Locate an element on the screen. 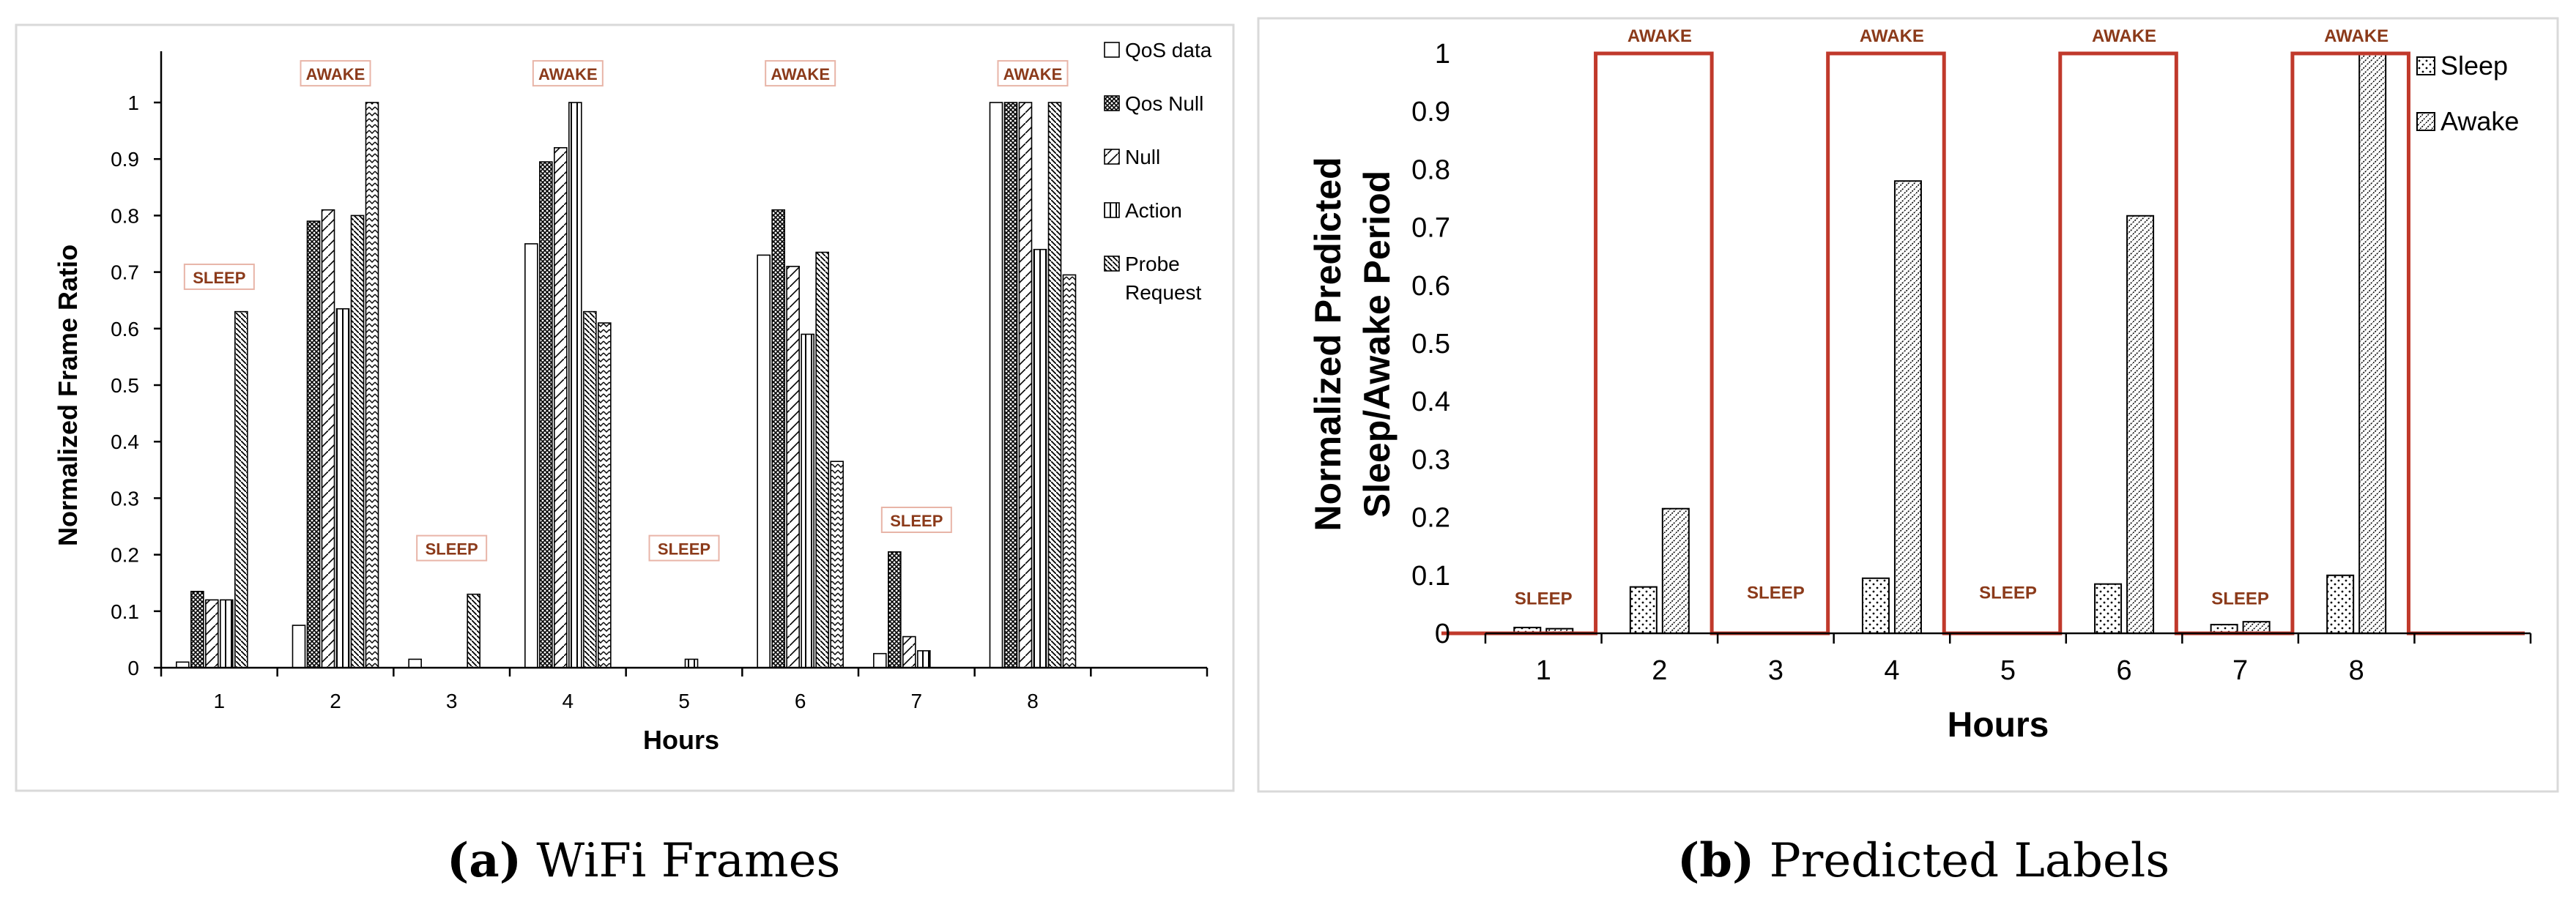  b-axes is located at coordinates (2008, 638).